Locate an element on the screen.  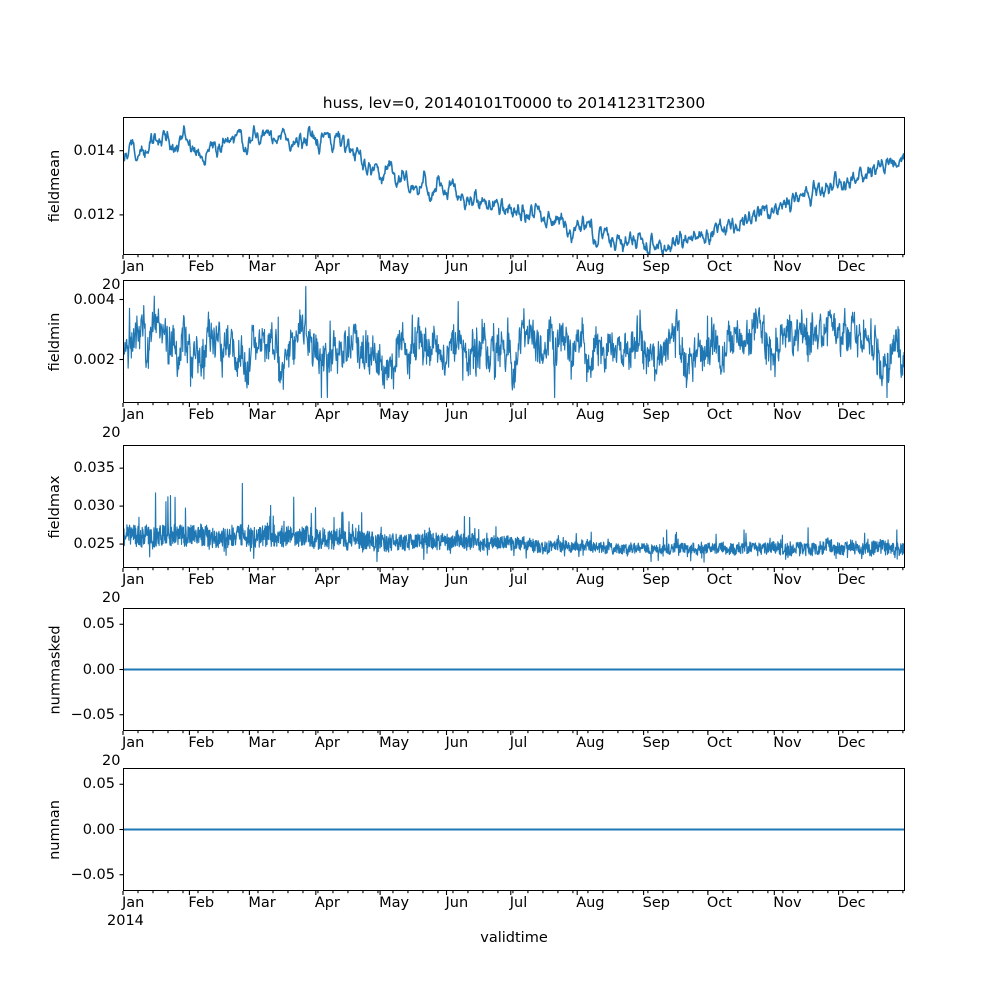
subplot-fieldmax is located at coordinates (514, 506).